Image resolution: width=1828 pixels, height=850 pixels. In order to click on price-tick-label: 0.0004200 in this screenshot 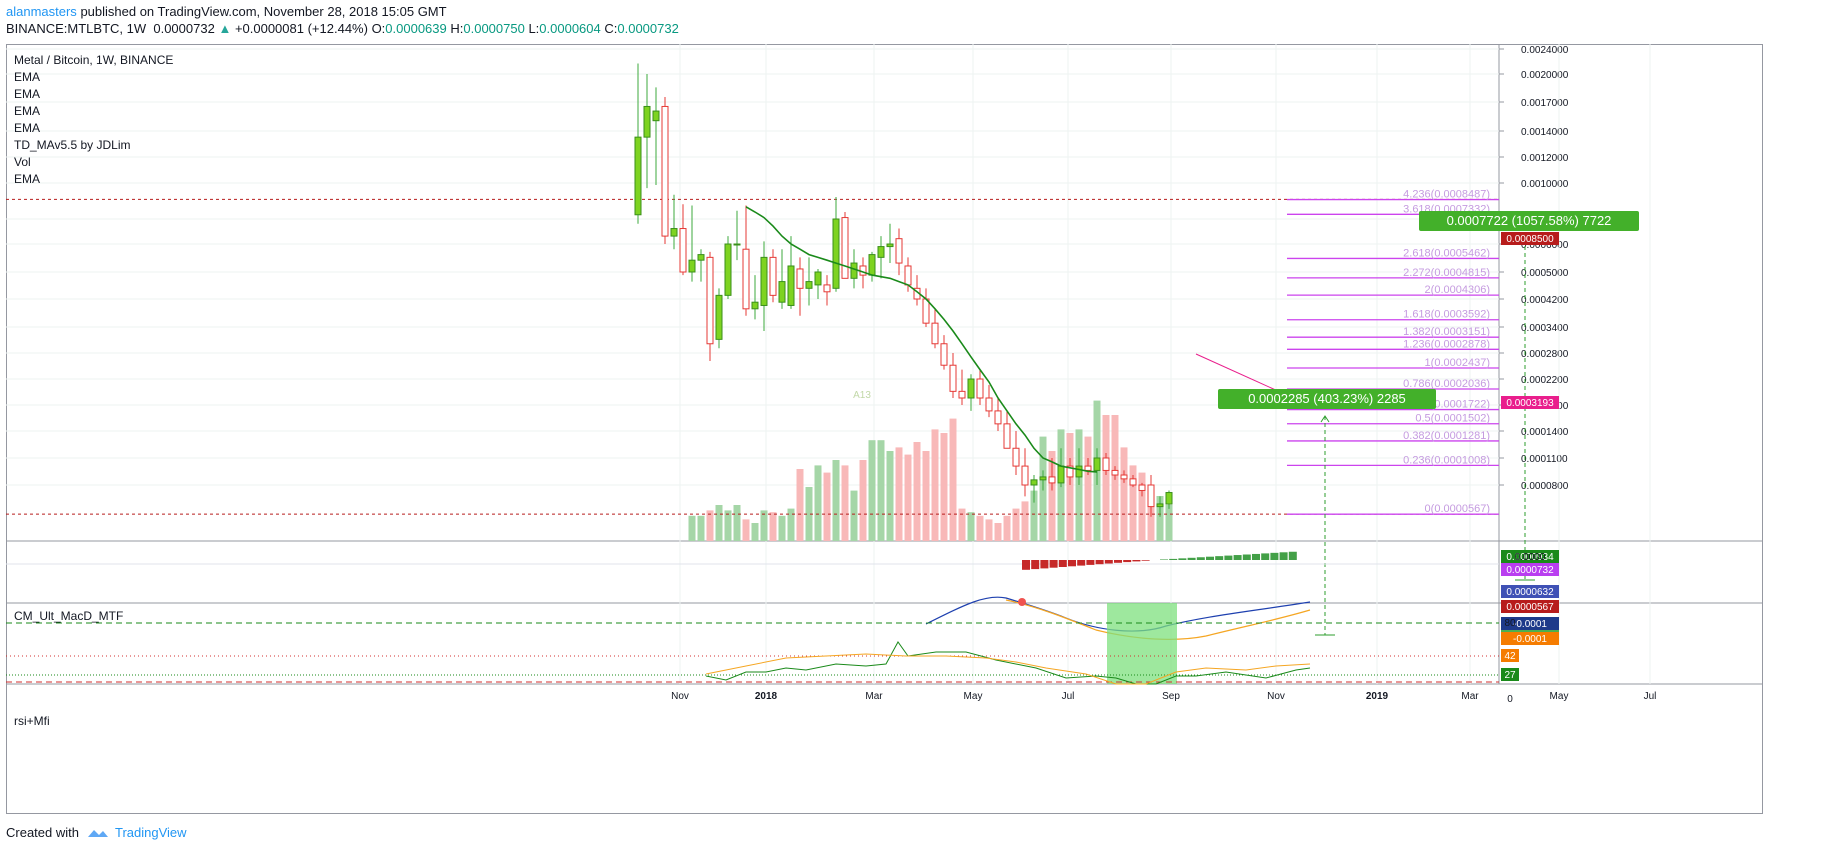, I will do `click(1545, 300)`.